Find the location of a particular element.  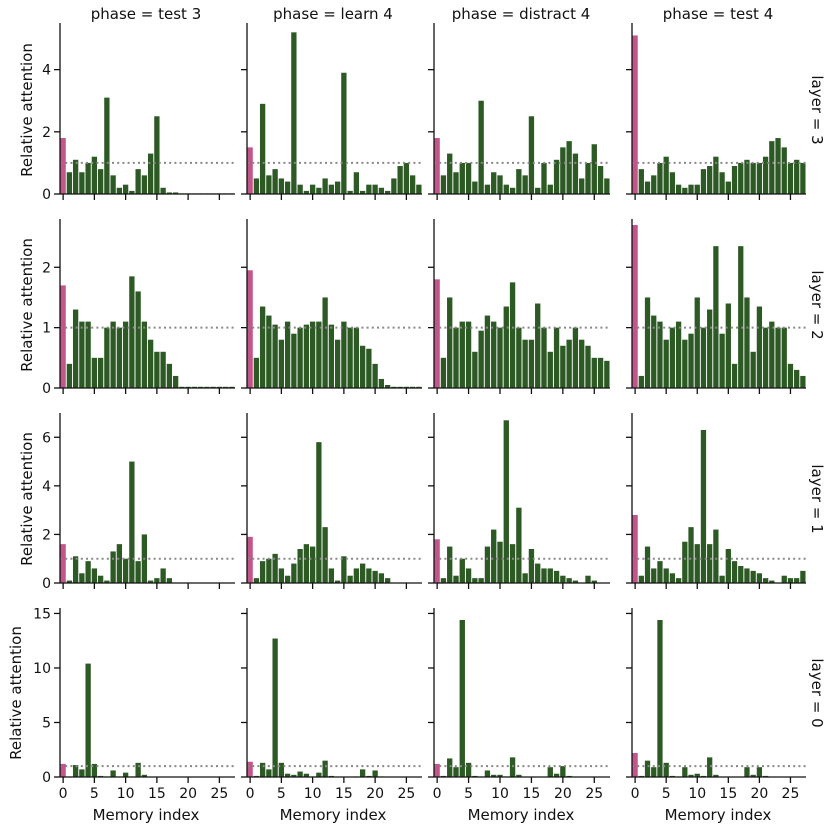

x-axis-label-col-1: Memory index is located at coordinates (146, 815).